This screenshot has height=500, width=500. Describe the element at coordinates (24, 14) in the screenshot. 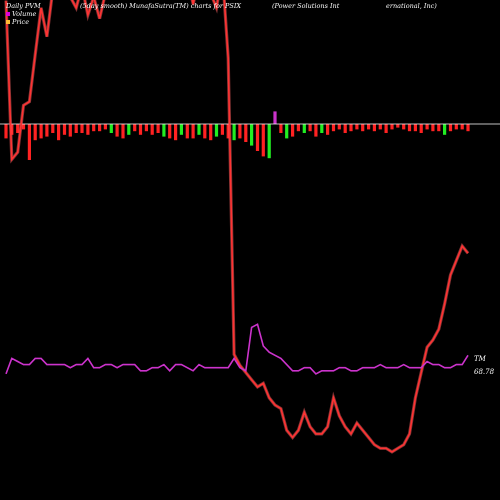

I see `legend-volume-label: Volume` at that location.